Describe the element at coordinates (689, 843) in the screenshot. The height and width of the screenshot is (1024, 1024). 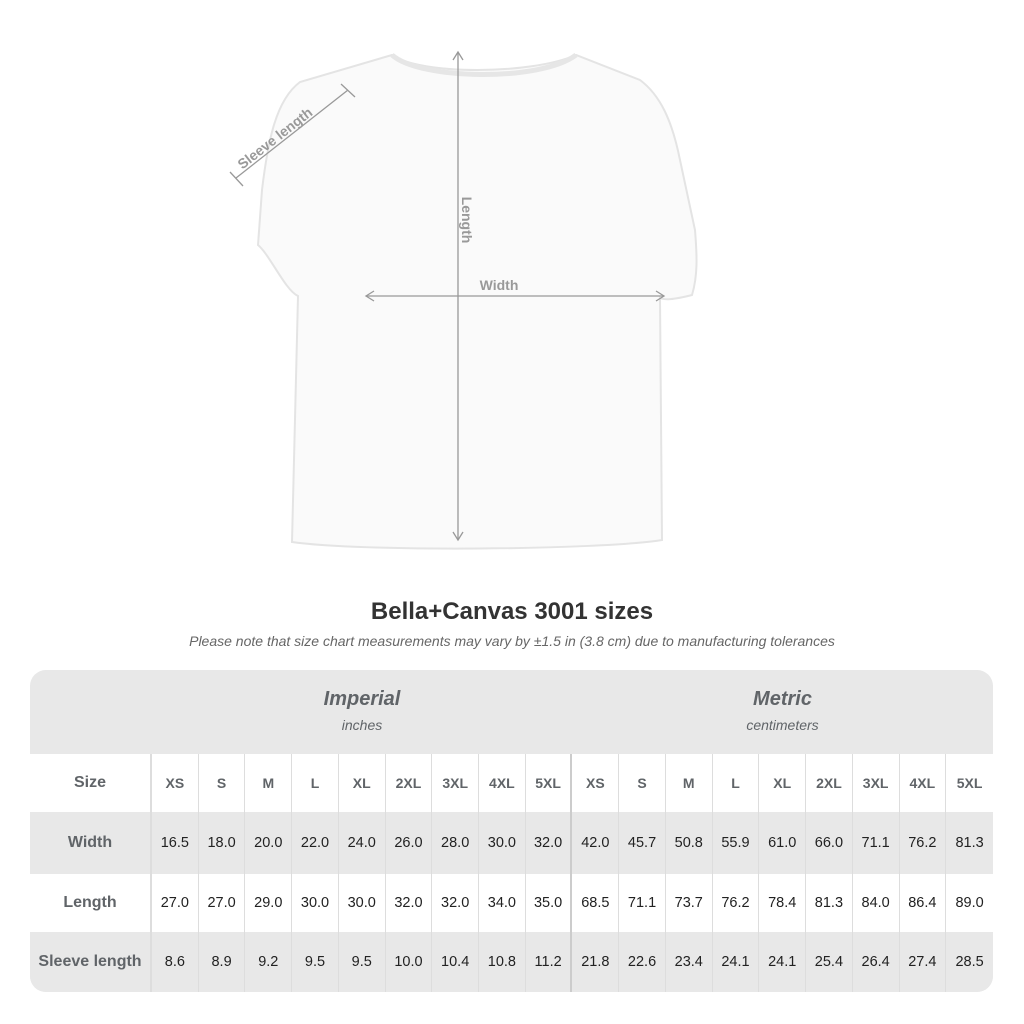
I see `table-cell: 50.8` at that location.